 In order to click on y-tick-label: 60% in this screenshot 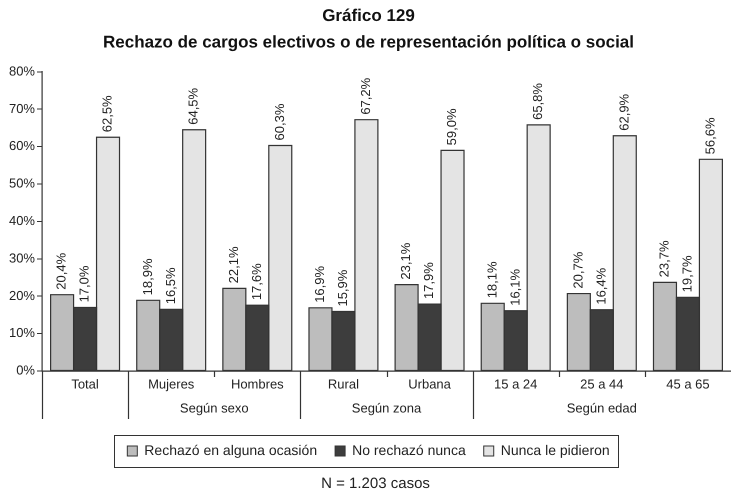, I will do `click(22, 146)`.